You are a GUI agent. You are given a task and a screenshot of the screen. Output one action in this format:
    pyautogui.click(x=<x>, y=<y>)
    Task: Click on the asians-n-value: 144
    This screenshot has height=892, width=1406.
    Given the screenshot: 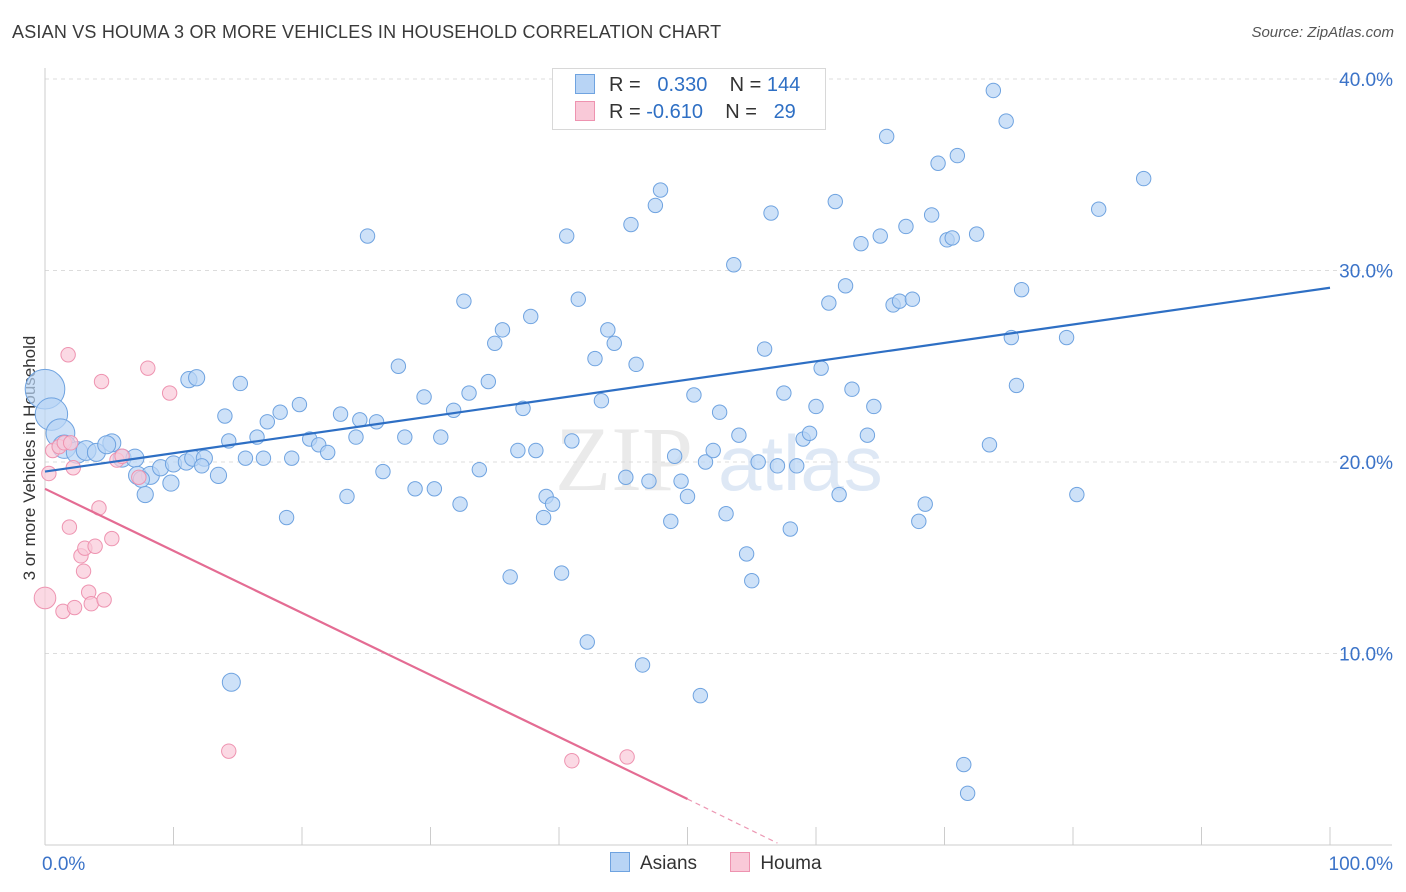 What is the action you would take?
    pyautogui.click(x=783, y=85)
    